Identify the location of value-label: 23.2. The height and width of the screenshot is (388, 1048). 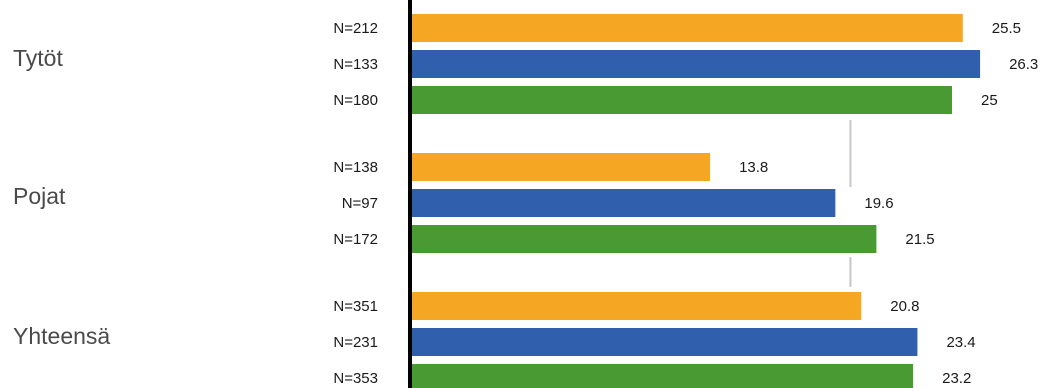
(956, 378).